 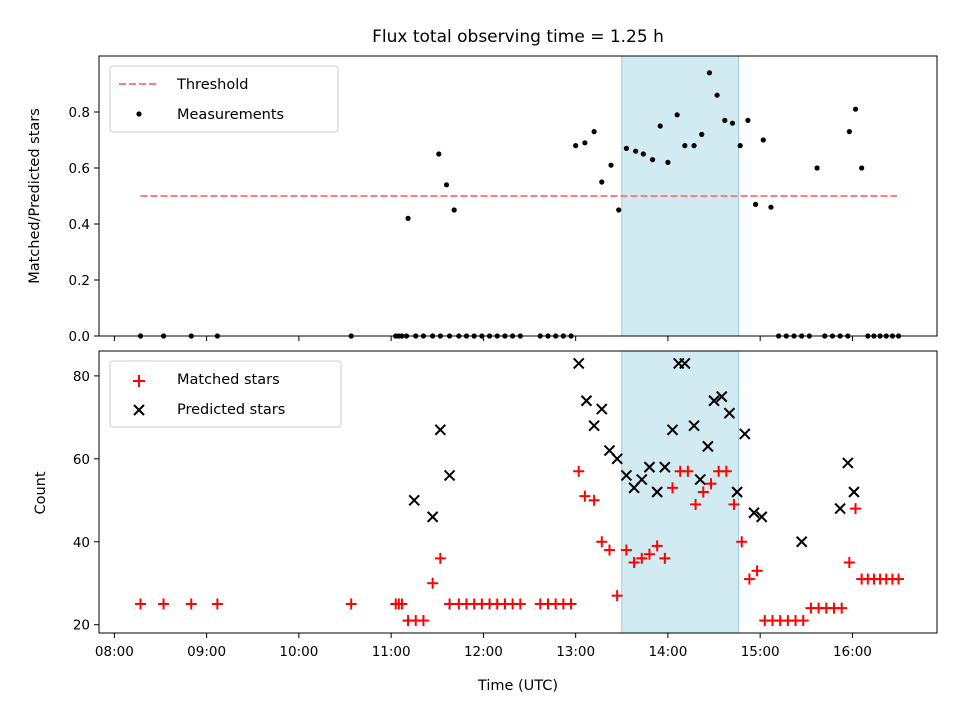 I want to click on y-tick-label: 0.6, so click(x=79, y=169).